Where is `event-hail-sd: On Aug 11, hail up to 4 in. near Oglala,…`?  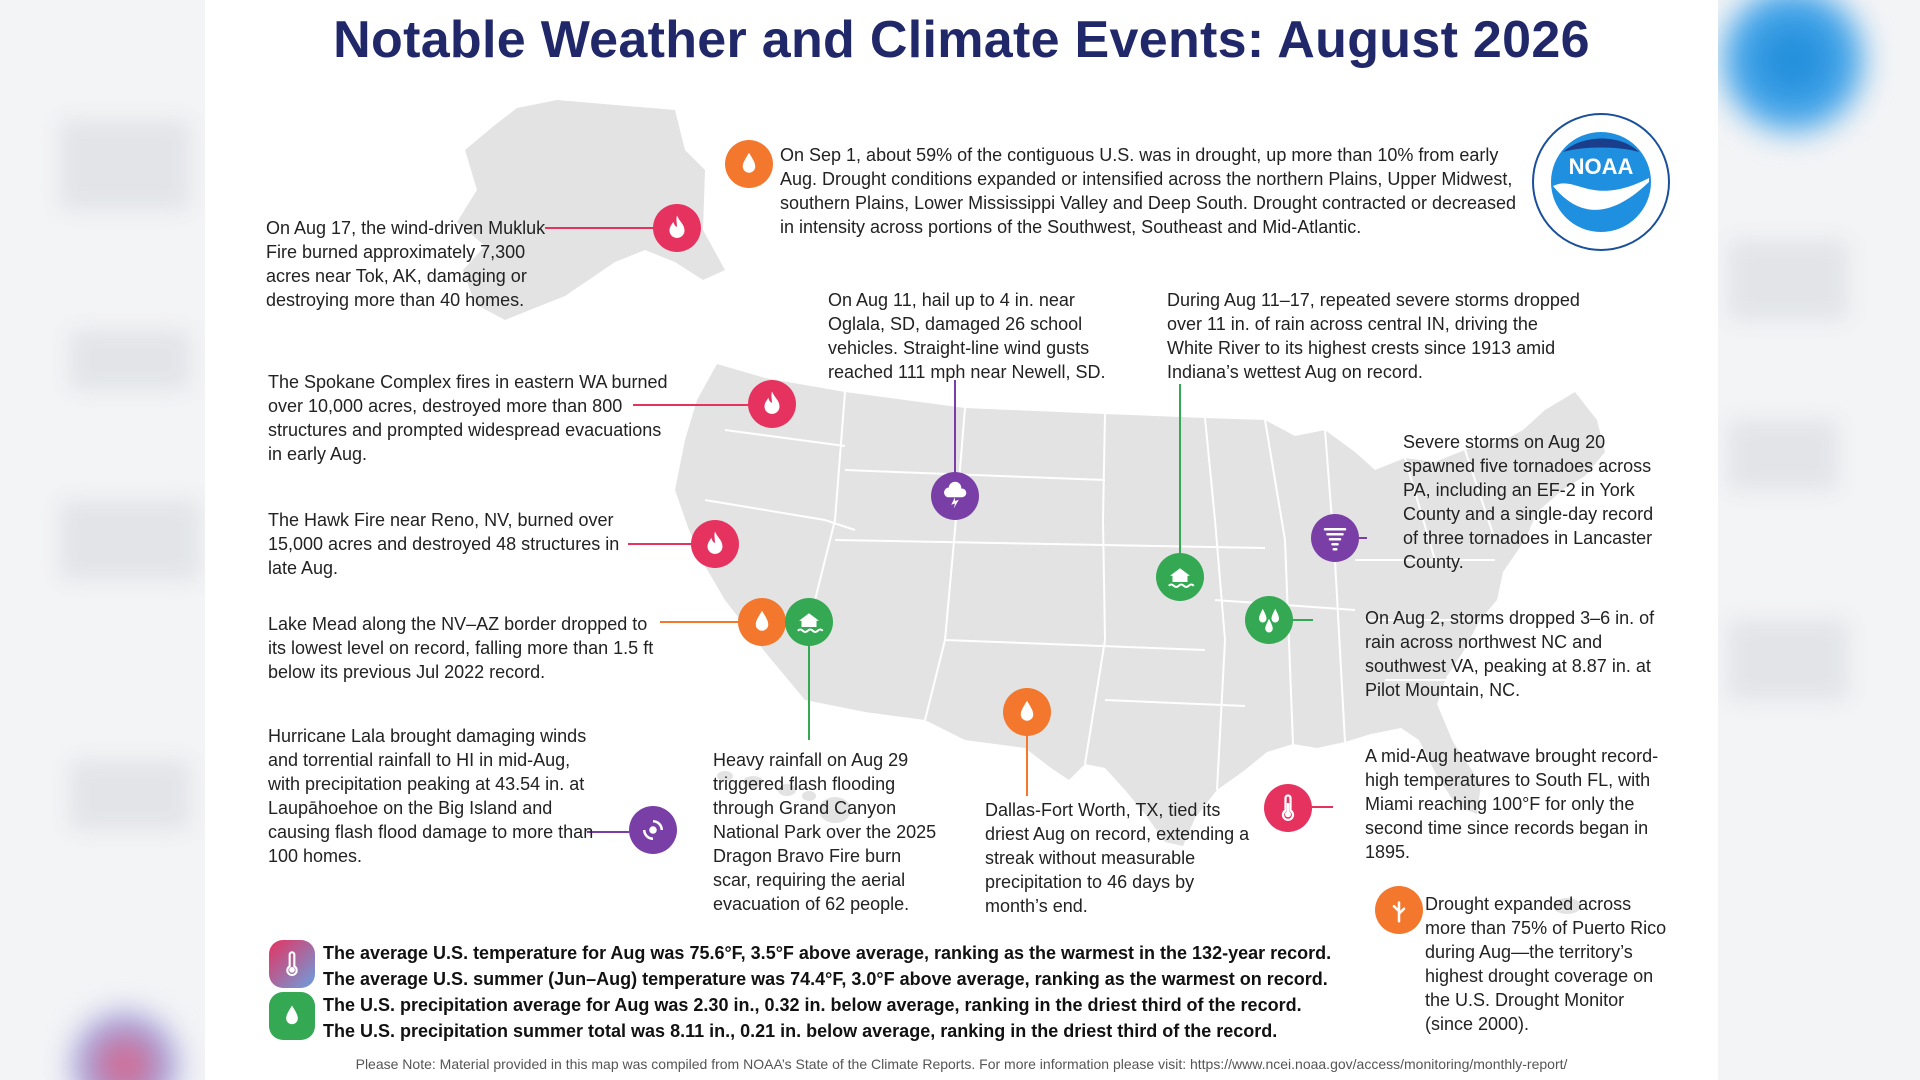 event-hail-sd: On Aug 11, hail up to 4 in. near Oglala,… is located at coordinates (967, 336).